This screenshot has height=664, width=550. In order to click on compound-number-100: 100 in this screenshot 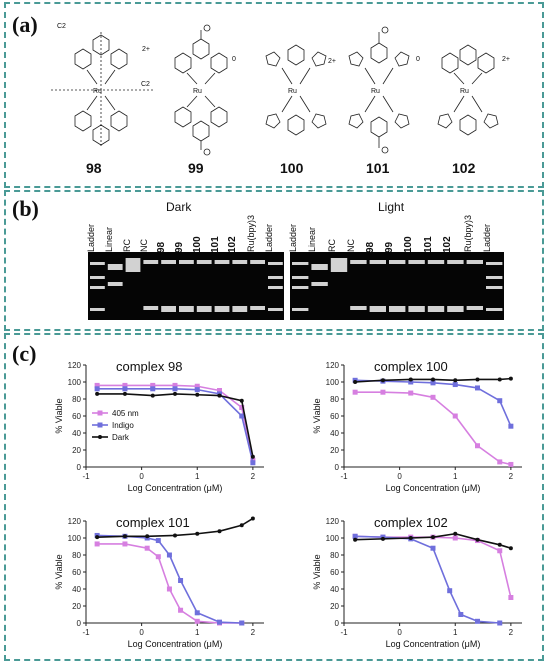, I will do `click(292, 168)`.